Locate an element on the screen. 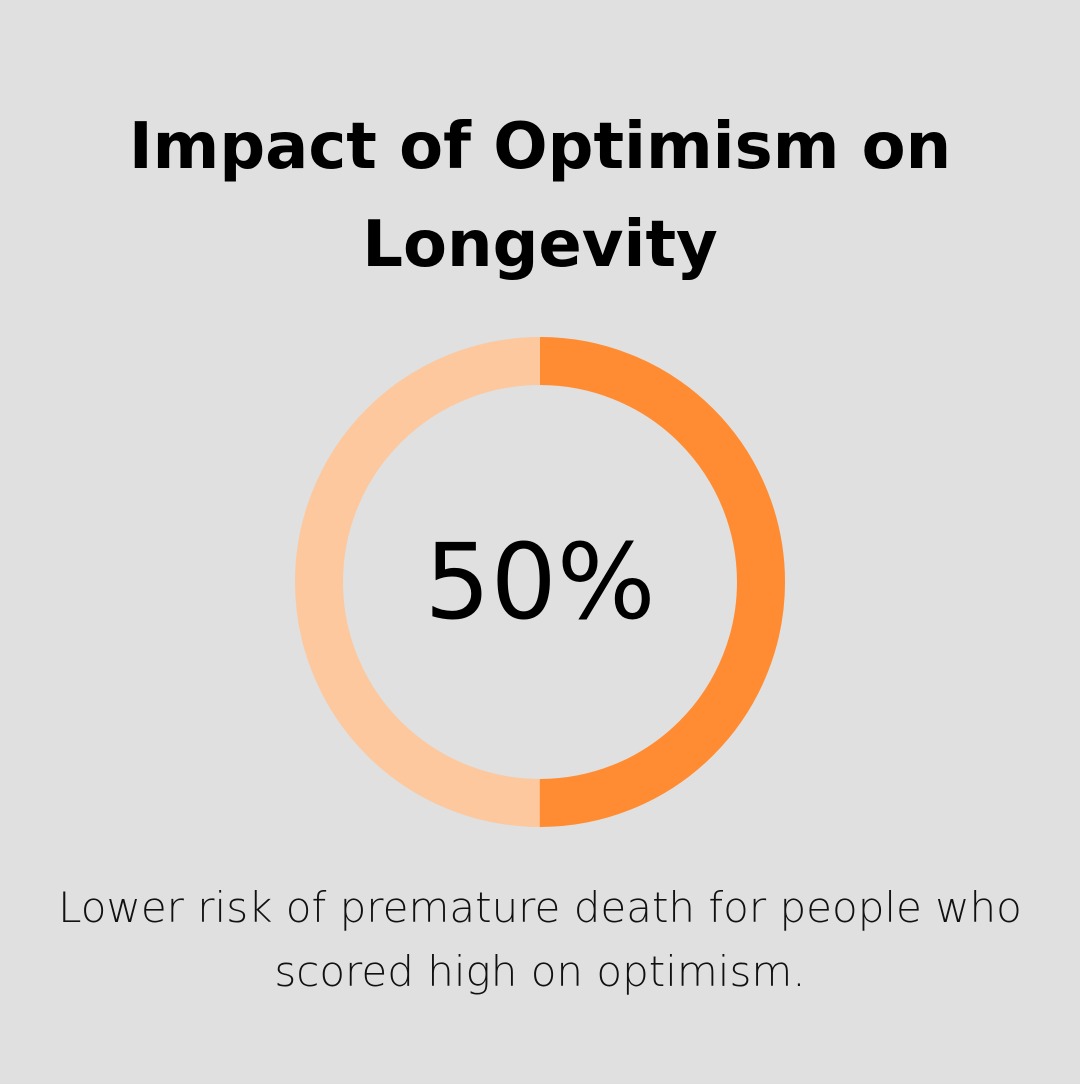  donut-value-label: 50% is located at coordinates (540, 582).